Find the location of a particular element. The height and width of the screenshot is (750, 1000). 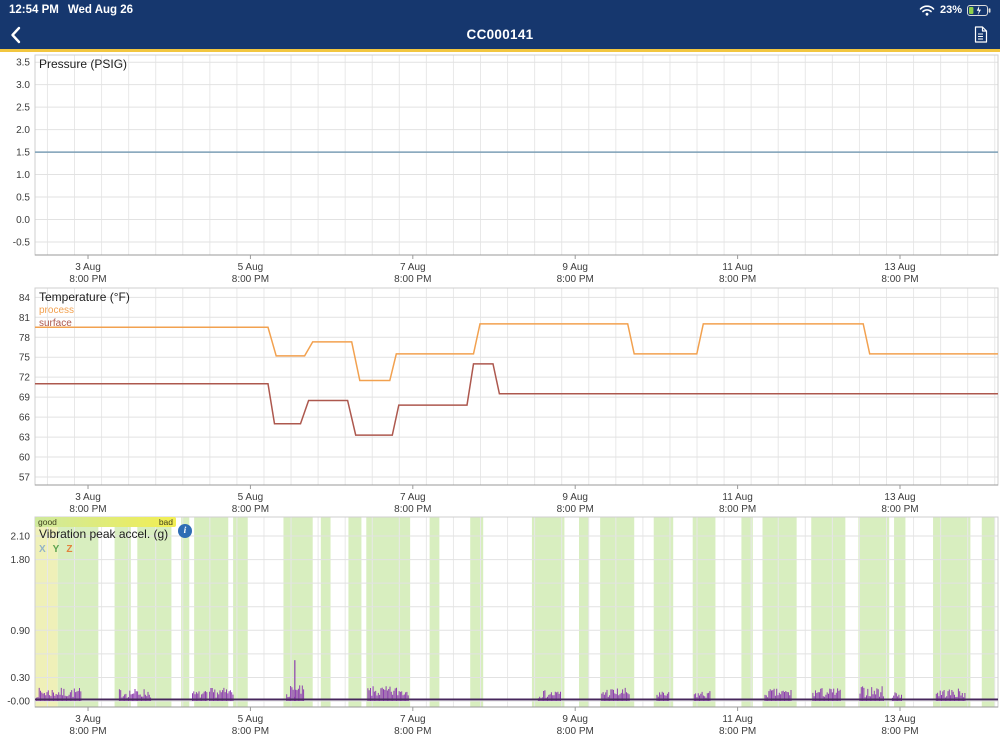

wellness-bad-label: bad is located at coordinates (165, 522).